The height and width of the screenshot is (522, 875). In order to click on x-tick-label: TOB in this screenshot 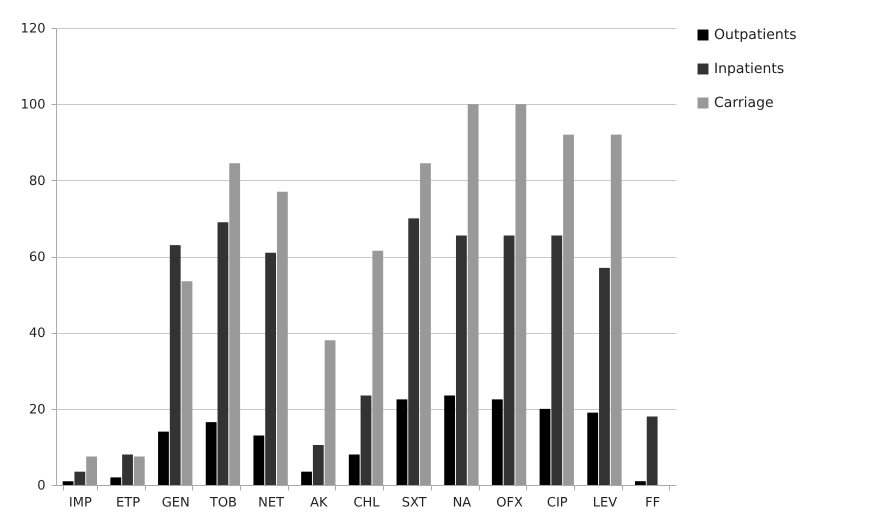, I will do `click(222, 503)`.